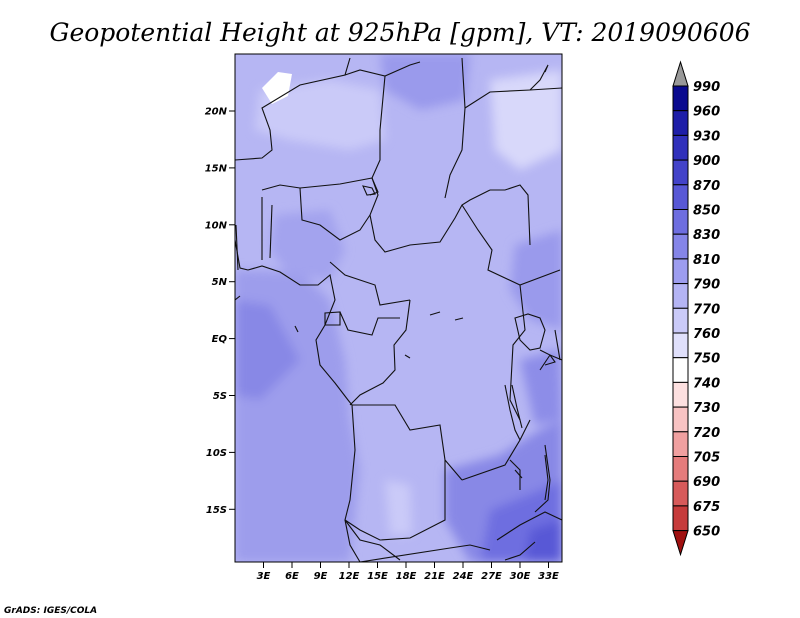 The width and height of the screenshot is (800, 618). I want to click on colorbar-level-label: 830, so click(706, 235).